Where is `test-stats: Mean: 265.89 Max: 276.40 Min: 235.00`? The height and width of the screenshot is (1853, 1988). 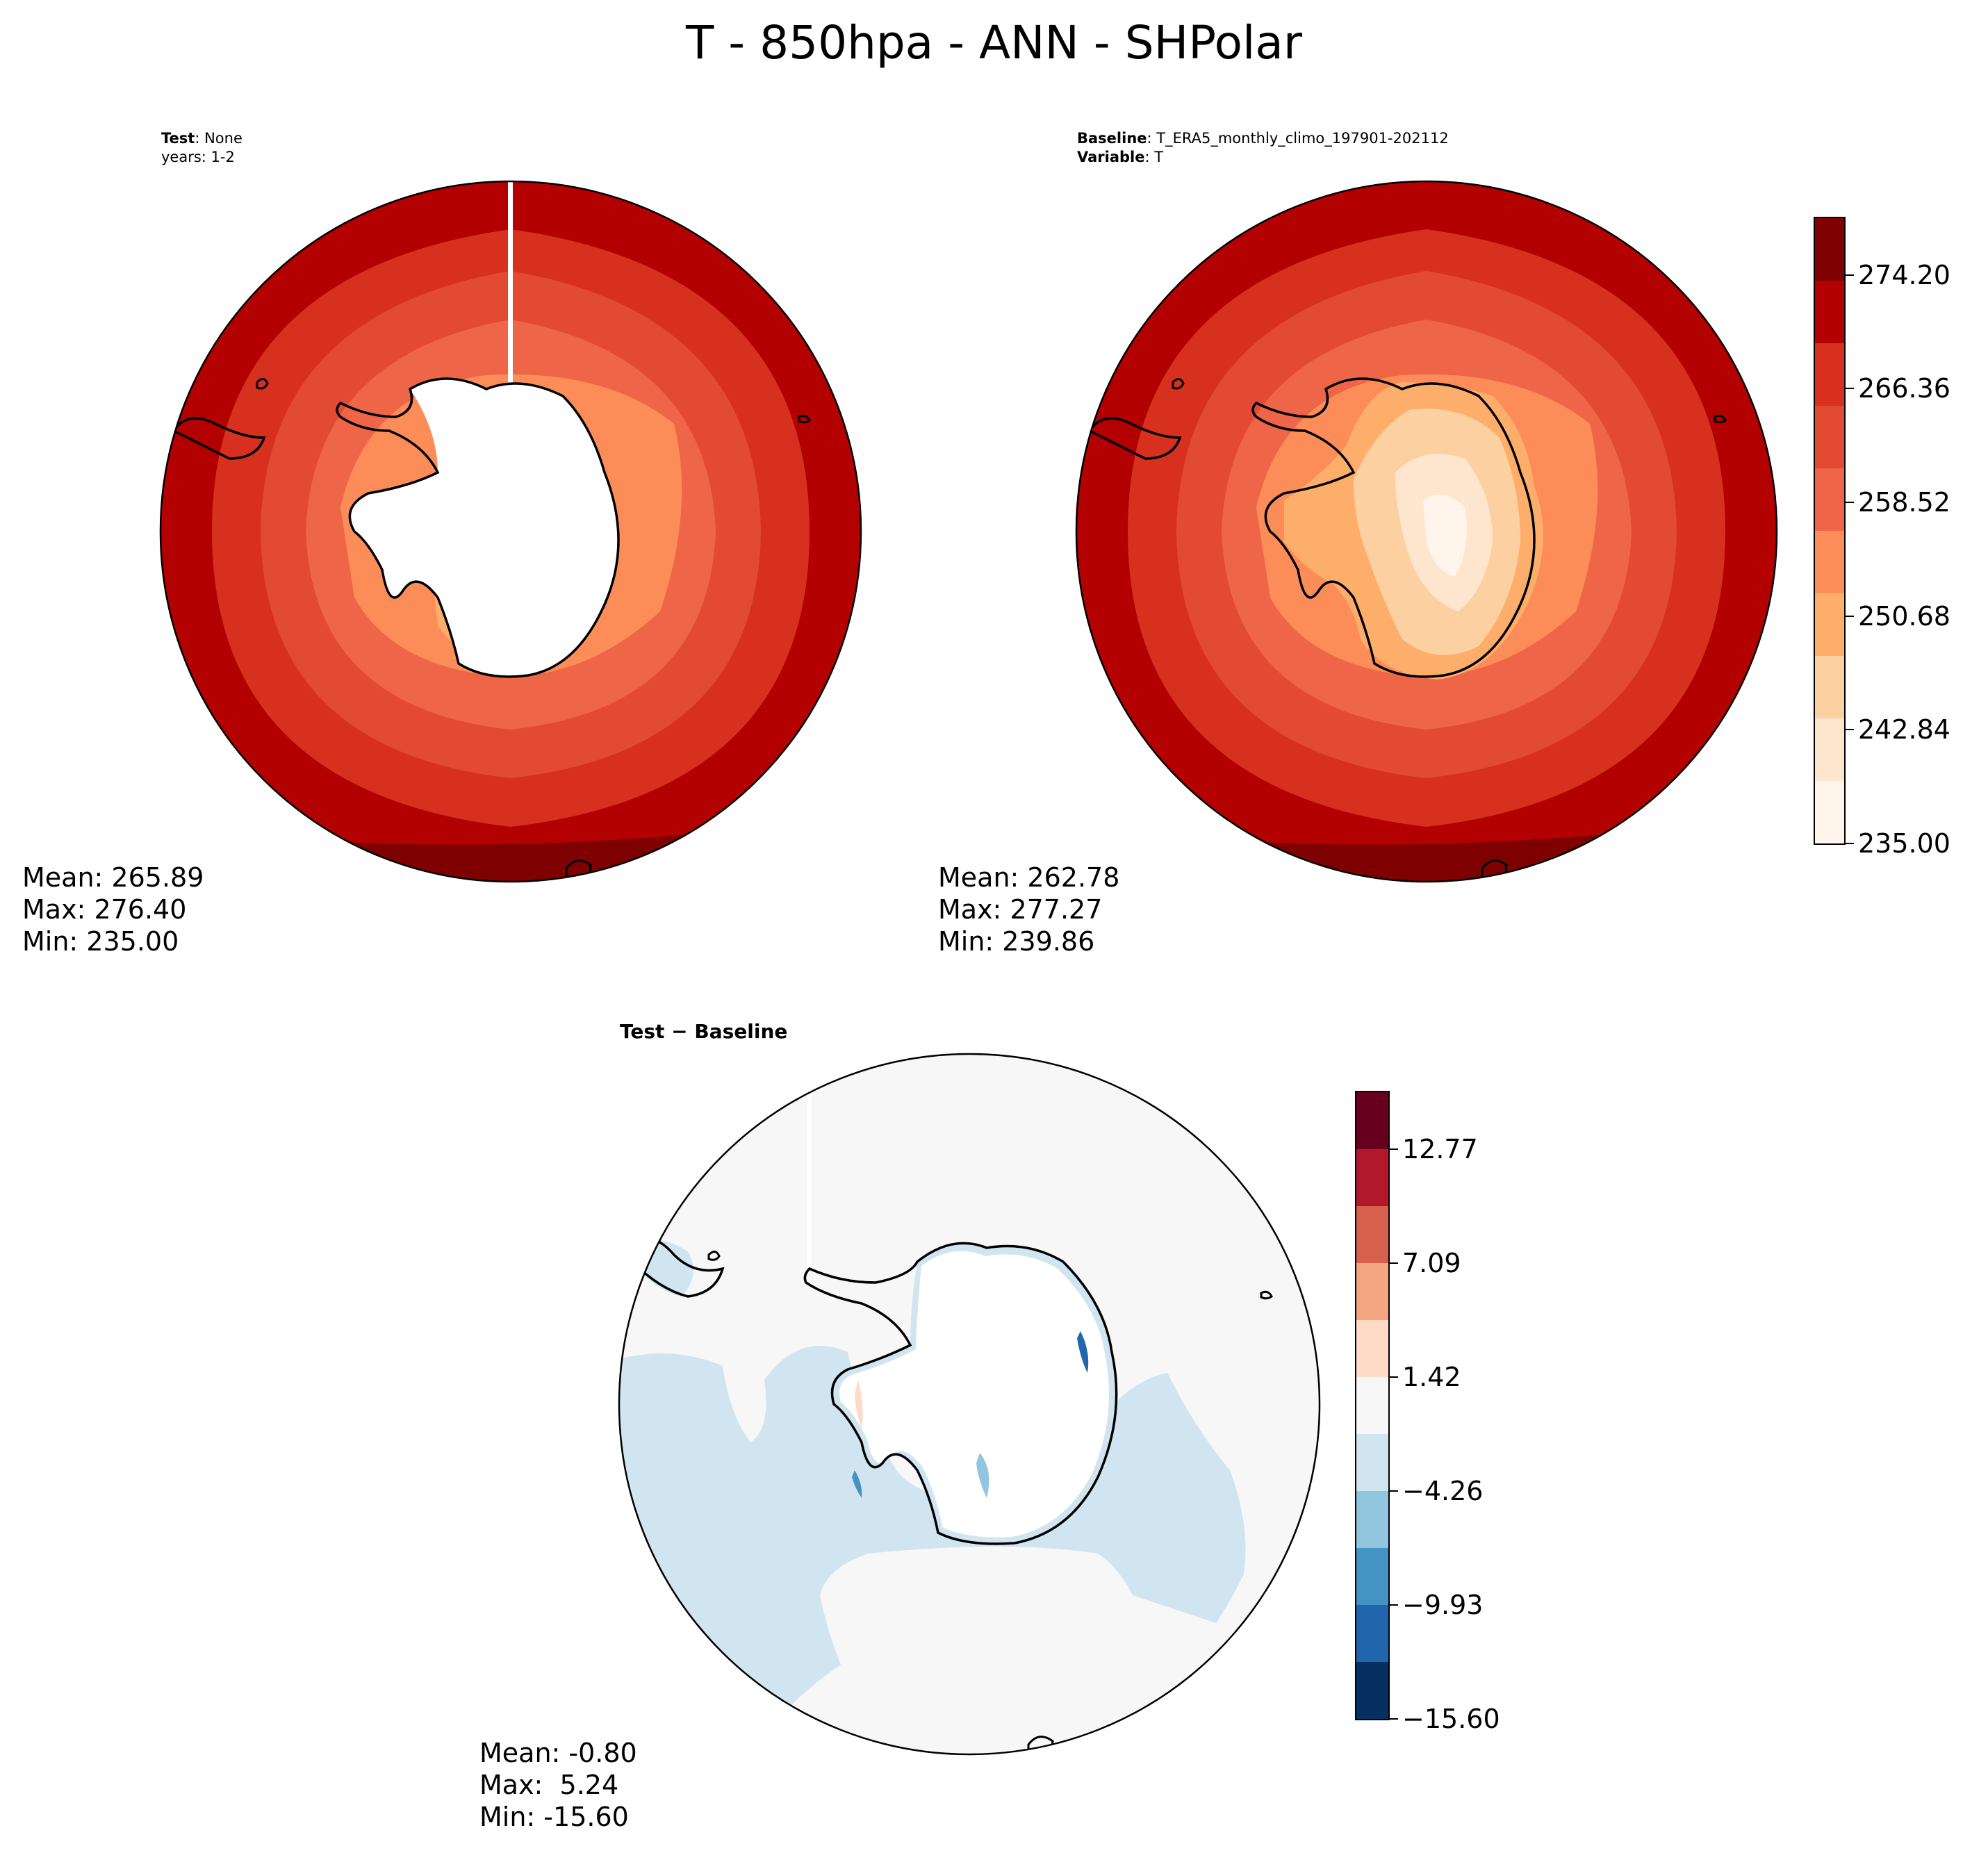 test-stats: Mean: 265.89 Max: 276.40 Min: 235.00 is located at coordinates (113, 909).